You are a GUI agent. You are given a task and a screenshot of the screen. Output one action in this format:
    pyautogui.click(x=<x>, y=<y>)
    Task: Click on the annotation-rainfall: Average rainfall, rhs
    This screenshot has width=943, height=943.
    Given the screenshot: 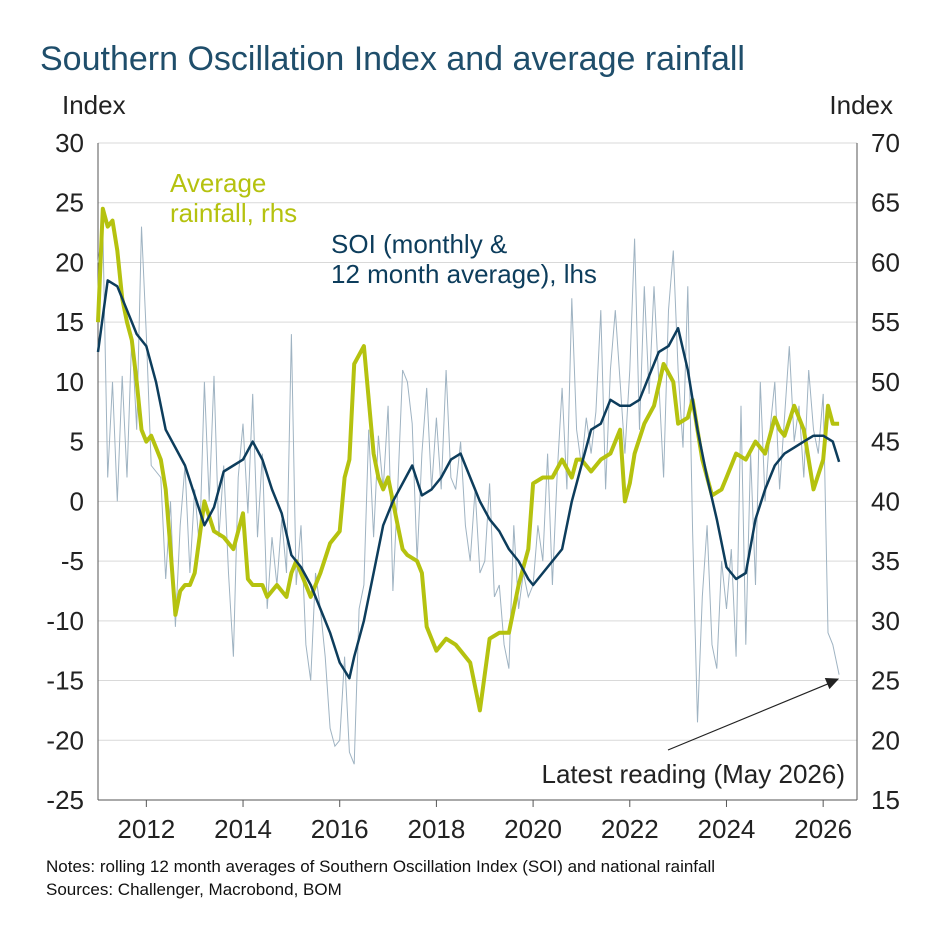 What is the action you would take?
    pyautogui.click(x=233, y=198)
    